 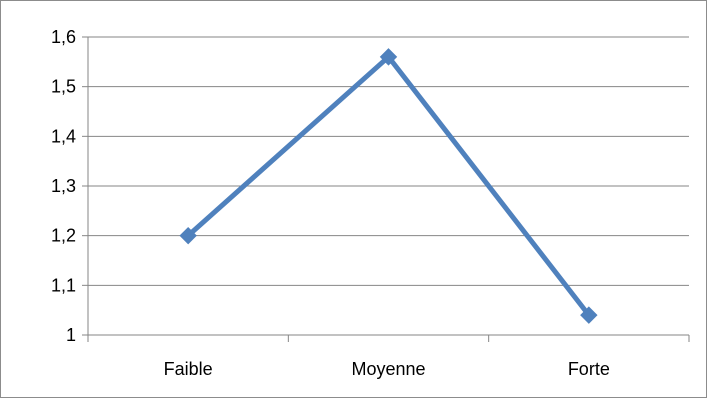 I want to click on y-tick-label: 1, so click(x=71, y=335).